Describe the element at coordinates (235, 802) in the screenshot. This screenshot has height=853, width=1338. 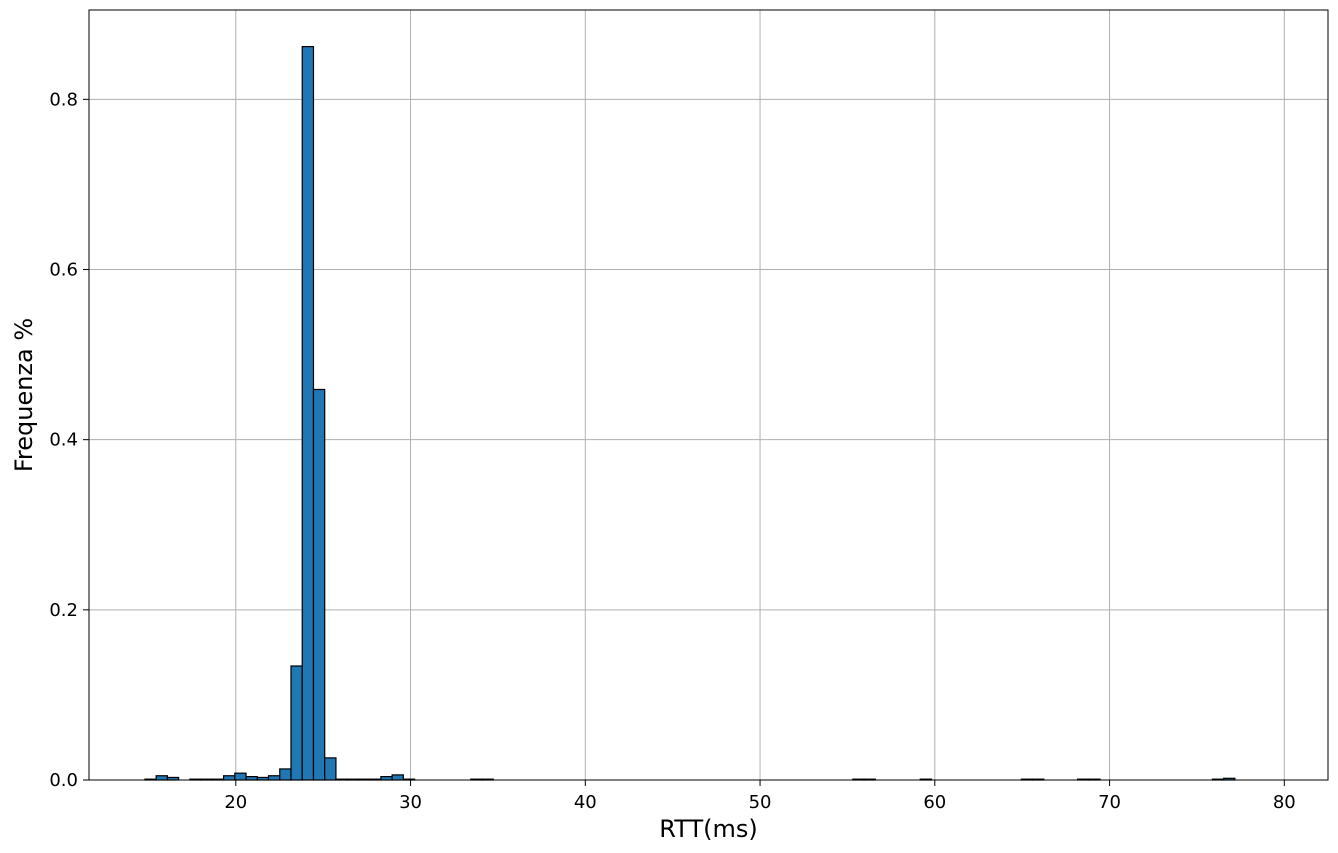
I see `x-tick-label: 20` at that location.